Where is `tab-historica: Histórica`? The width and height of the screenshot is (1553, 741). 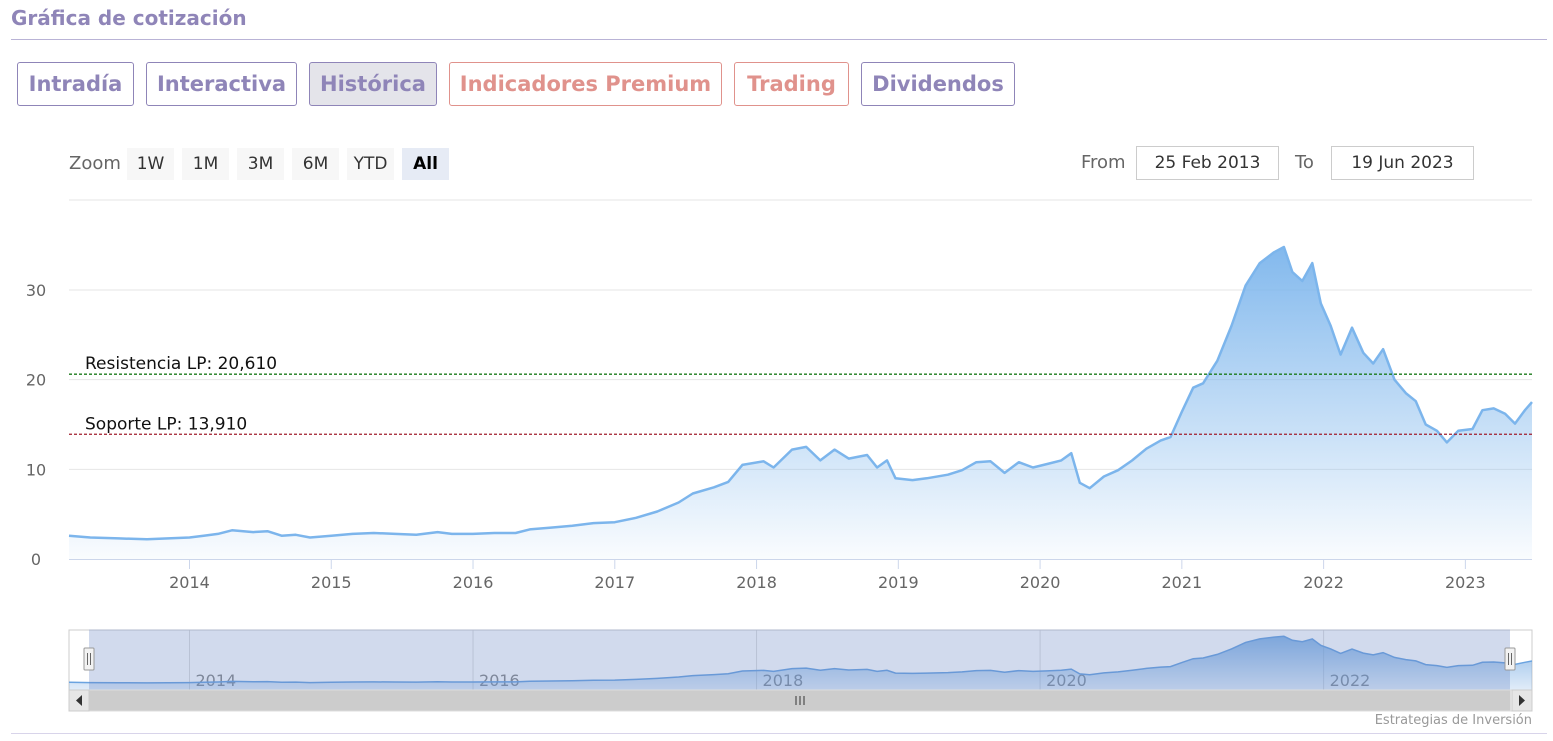
tab-historica: Histórica is located at coordinates (373, 84).